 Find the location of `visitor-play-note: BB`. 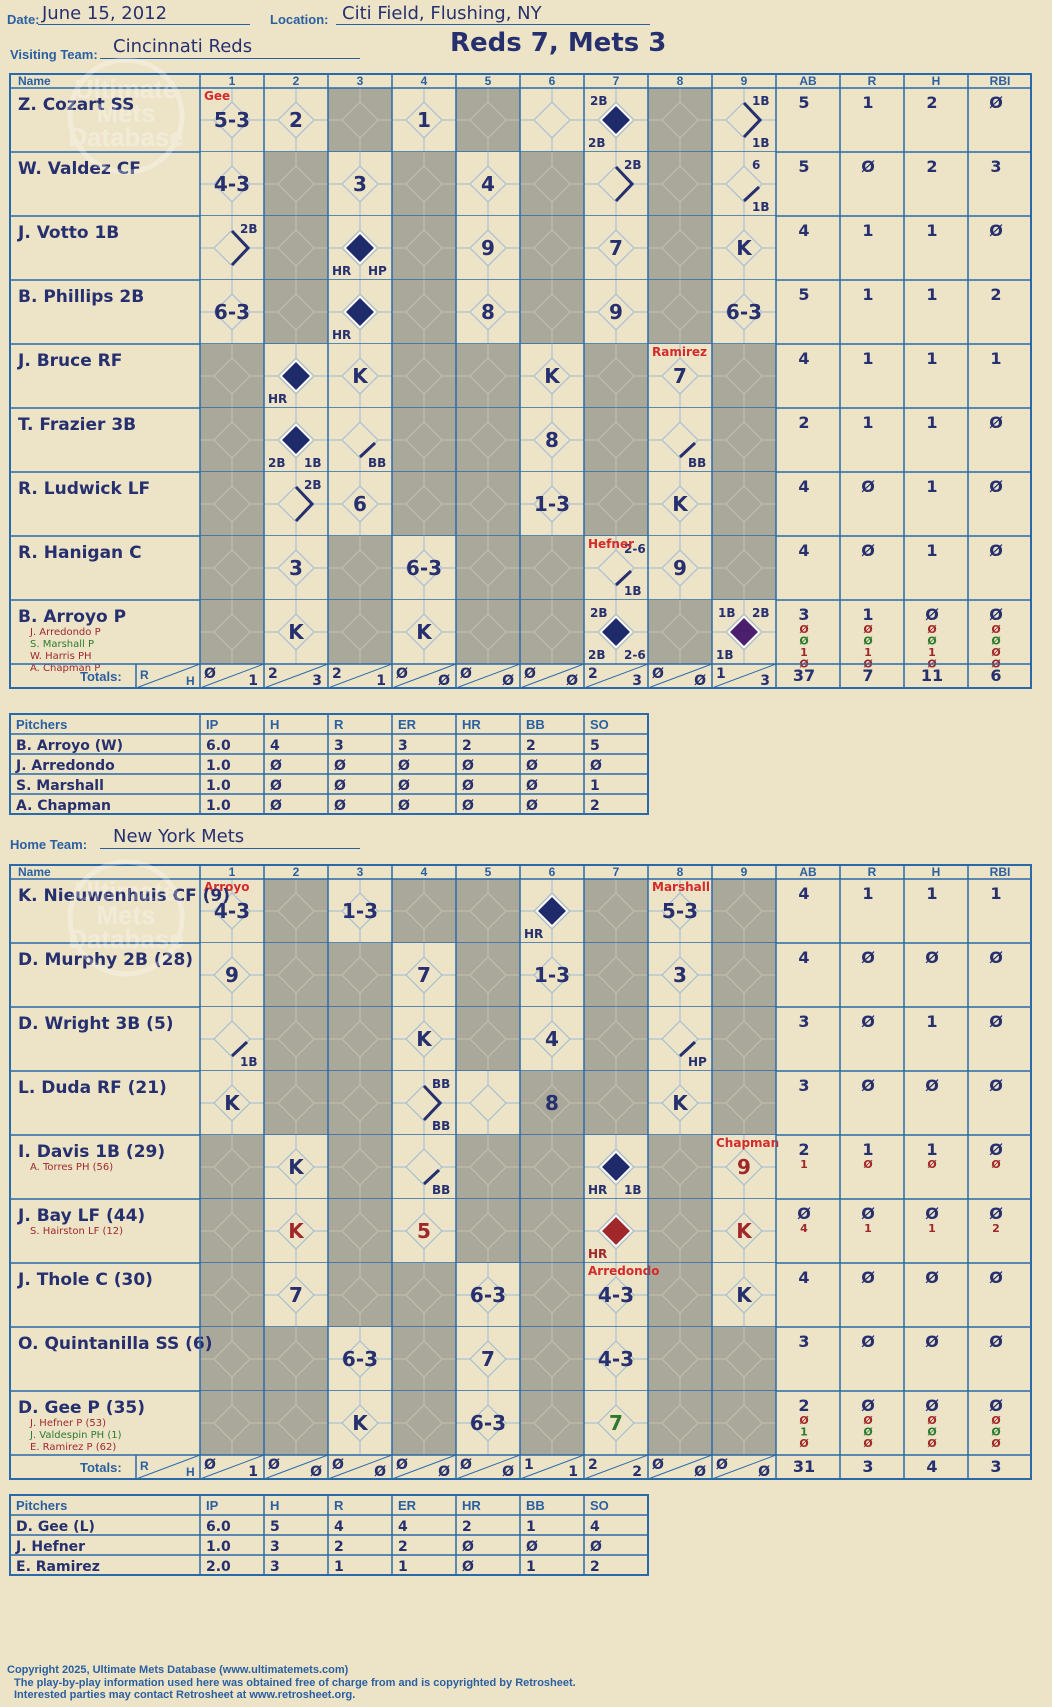

visitor-play-note: BB is located at coordinates (377, 463).